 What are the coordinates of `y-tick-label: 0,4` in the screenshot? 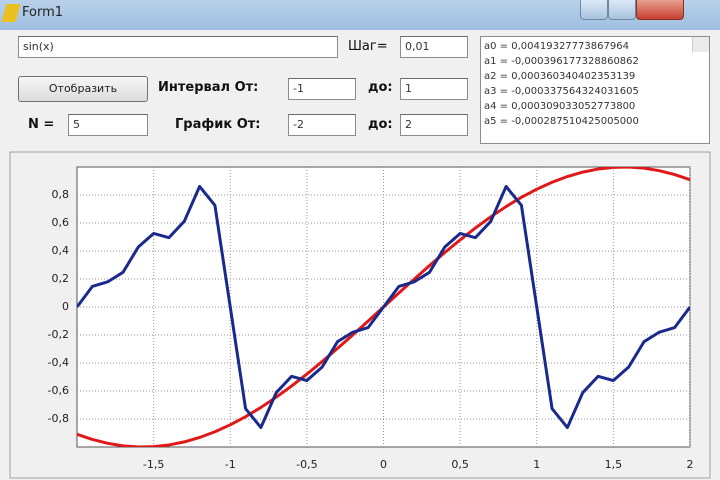 It's located at (61, 250).